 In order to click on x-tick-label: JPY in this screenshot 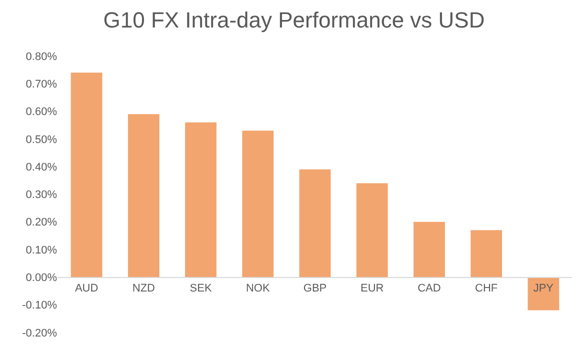, I will do `click(543, 288)`.